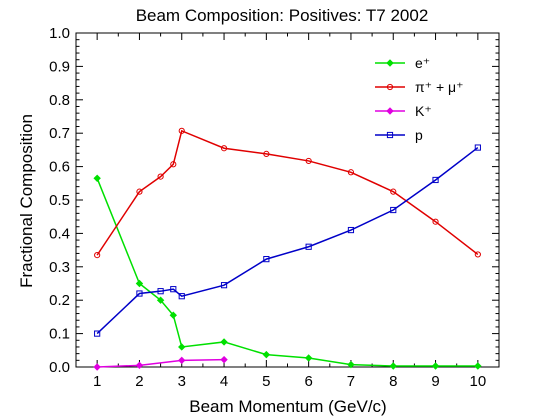 The width and height of the screenshot is (556, 418). Describe the element at coordinates (182, 381) in the screenshot. I see `x-tick-label: 3` at that location.